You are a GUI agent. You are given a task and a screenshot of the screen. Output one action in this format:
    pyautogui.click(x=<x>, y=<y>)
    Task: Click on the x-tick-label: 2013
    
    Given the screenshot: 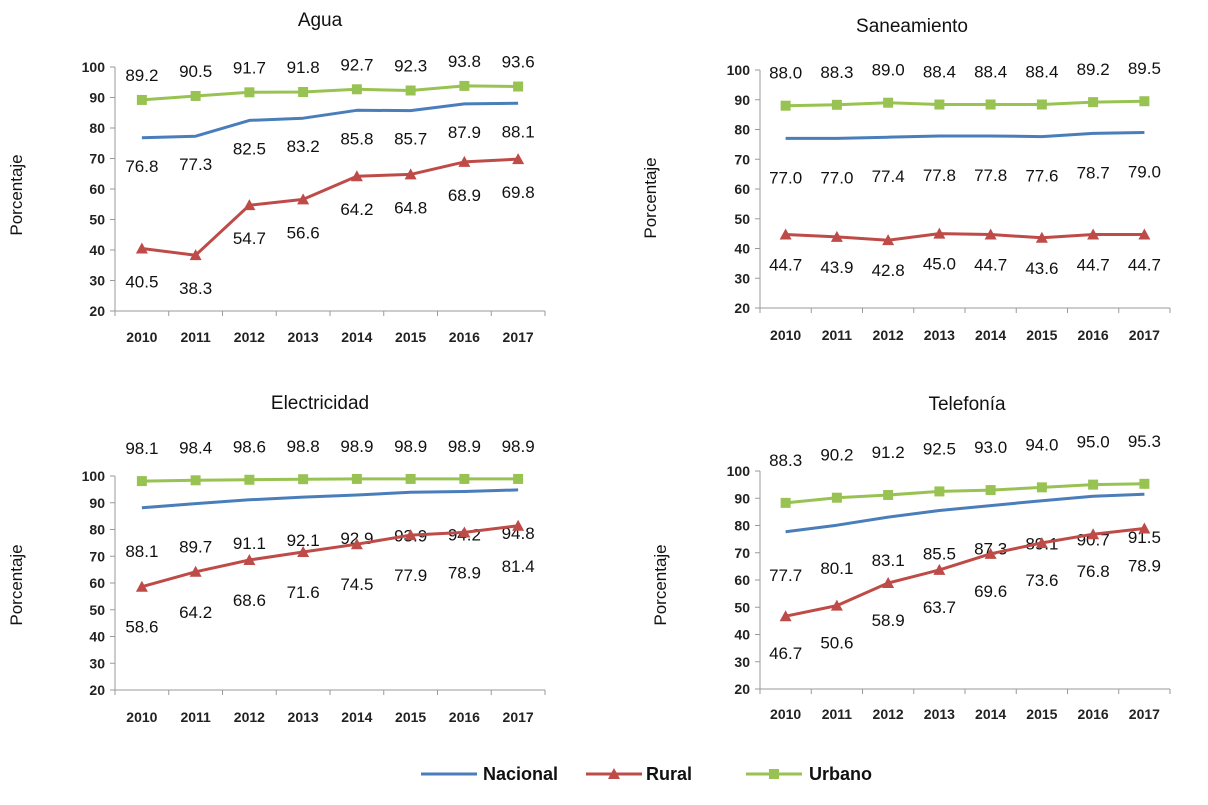 What is the action you would take?
    pyautogui.click(x=303, y=717)
    